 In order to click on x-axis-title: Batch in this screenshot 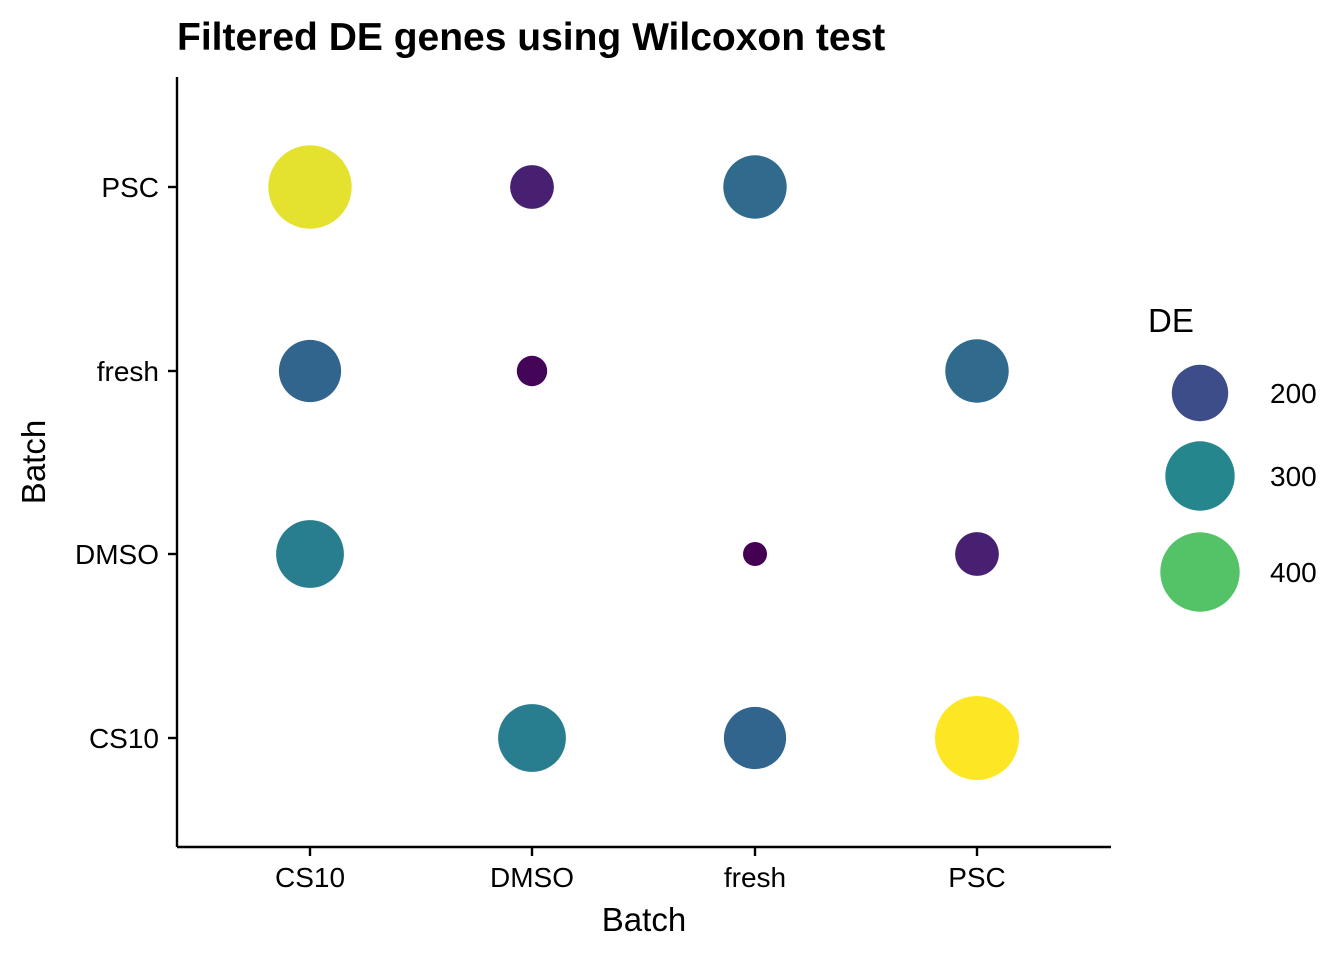, I will do `click(644, 919)`.